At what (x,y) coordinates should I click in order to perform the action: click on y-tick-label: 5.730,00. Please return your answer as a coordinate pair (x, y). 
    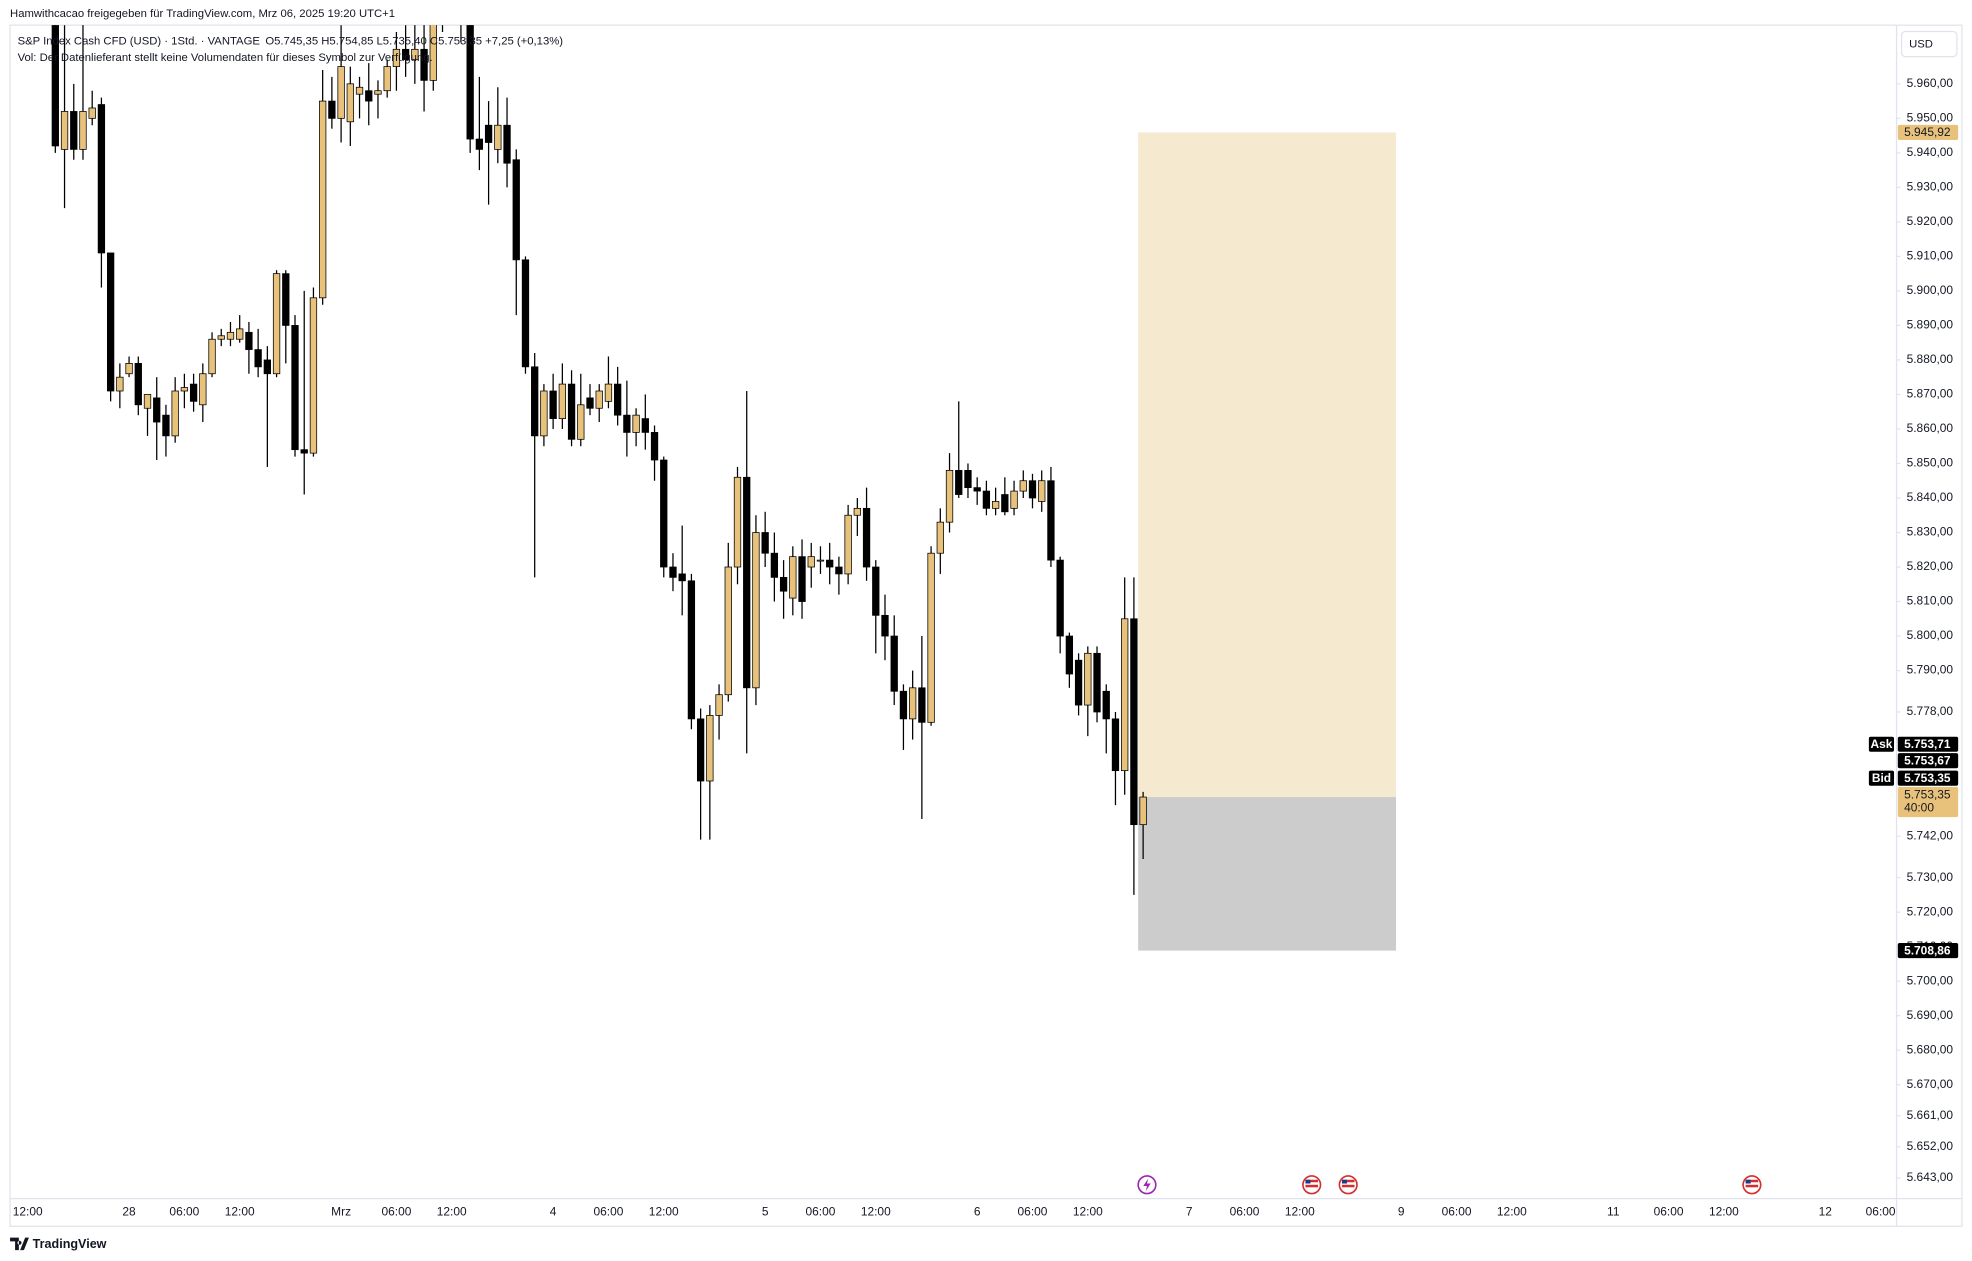
    Looking at the image, I should click on (1930, 877).